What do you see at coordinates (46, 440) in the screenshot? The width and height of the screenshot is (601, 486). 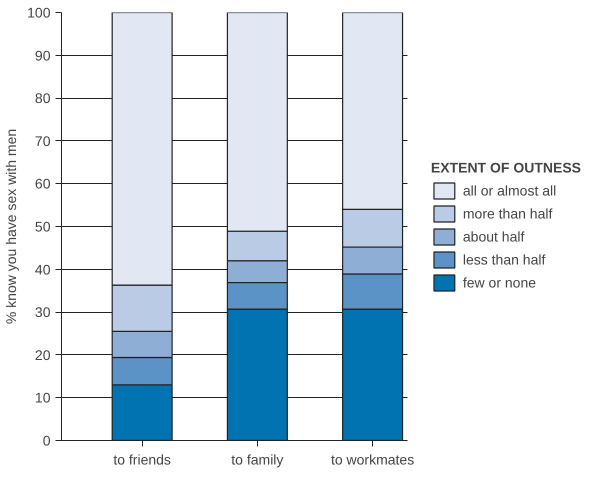 I see `y-tick-label: 0` at bounding box center [46, 440].